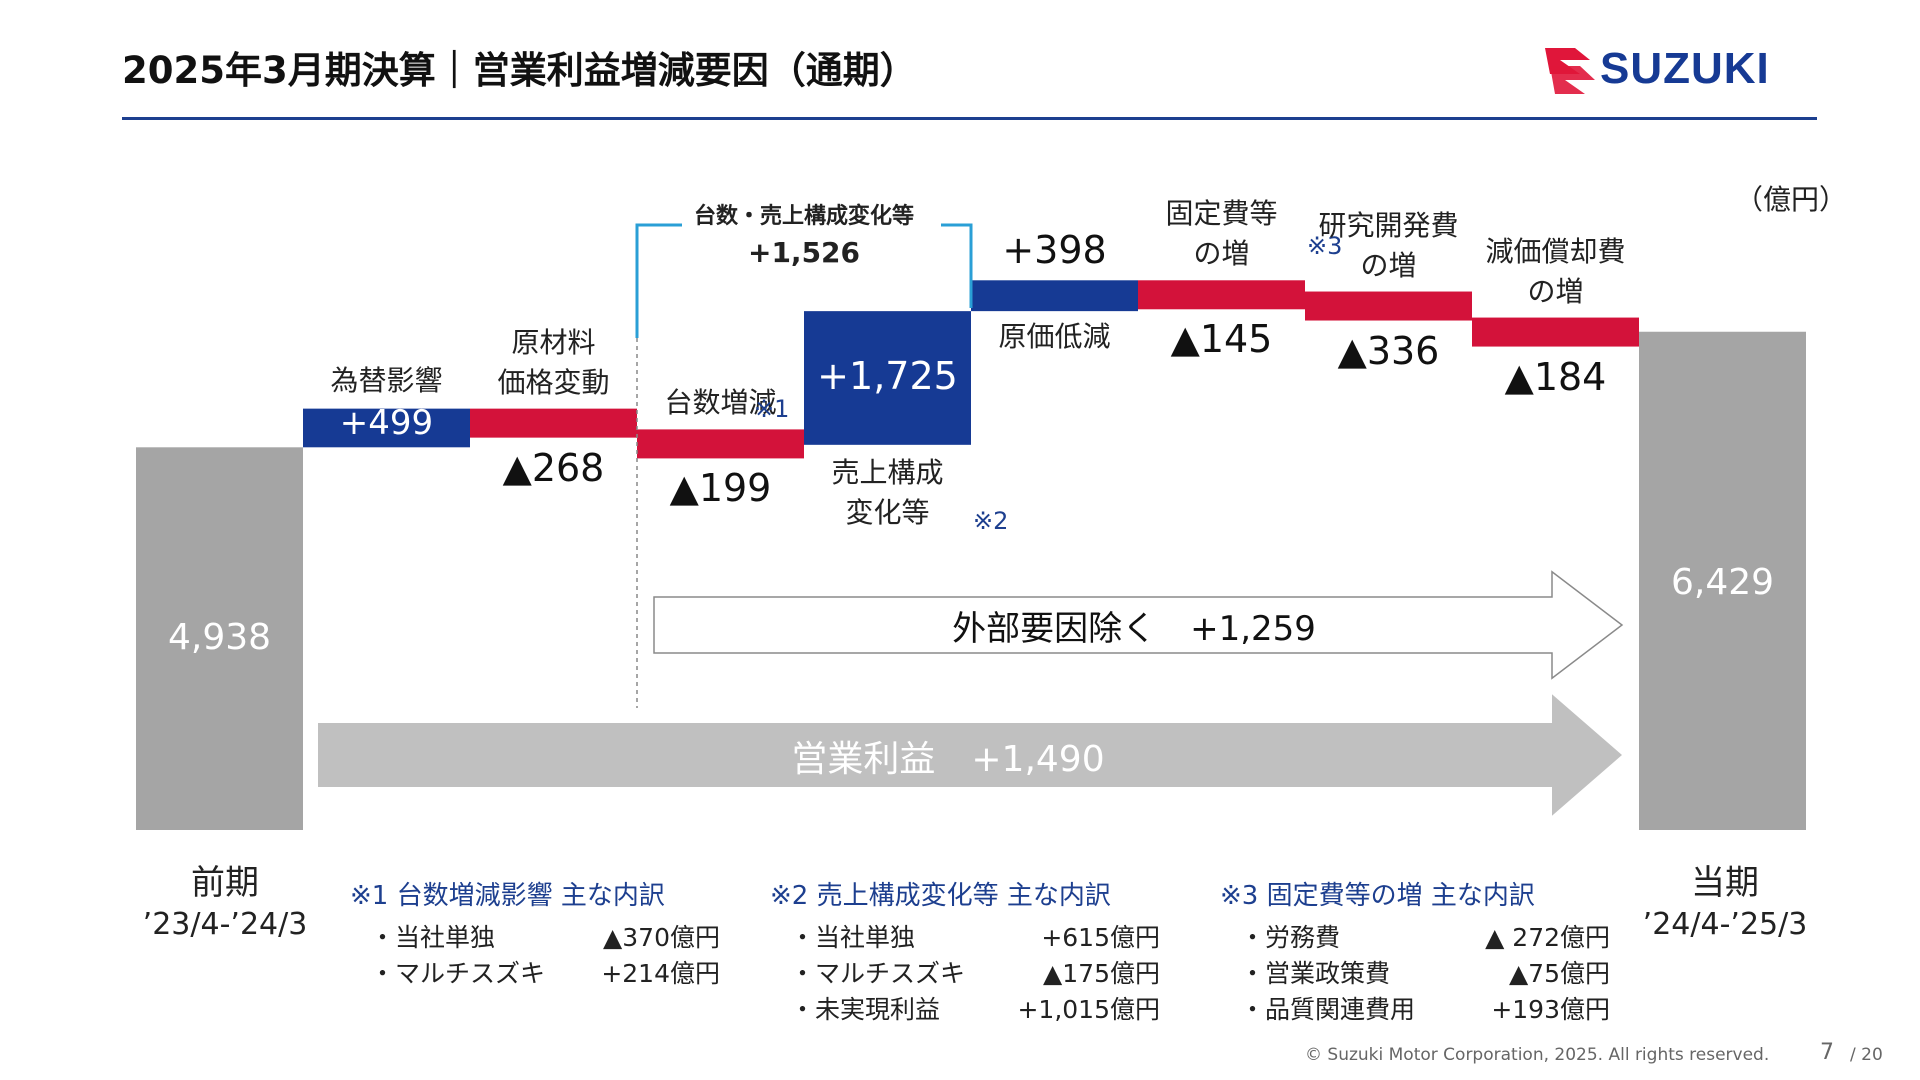  I want to click on note-title: ※1 台数増減影響 主な内訳, so click(507, 896).